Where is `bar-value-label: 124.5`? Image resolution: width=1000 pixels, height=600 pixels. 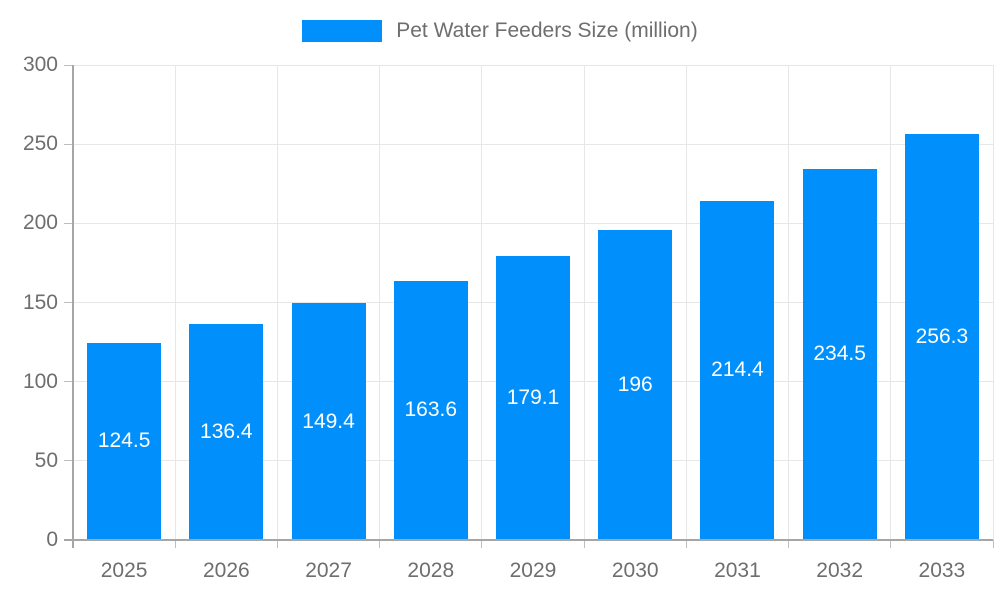
bar-value-label: 124.5 is located at coordinates (124, 441).